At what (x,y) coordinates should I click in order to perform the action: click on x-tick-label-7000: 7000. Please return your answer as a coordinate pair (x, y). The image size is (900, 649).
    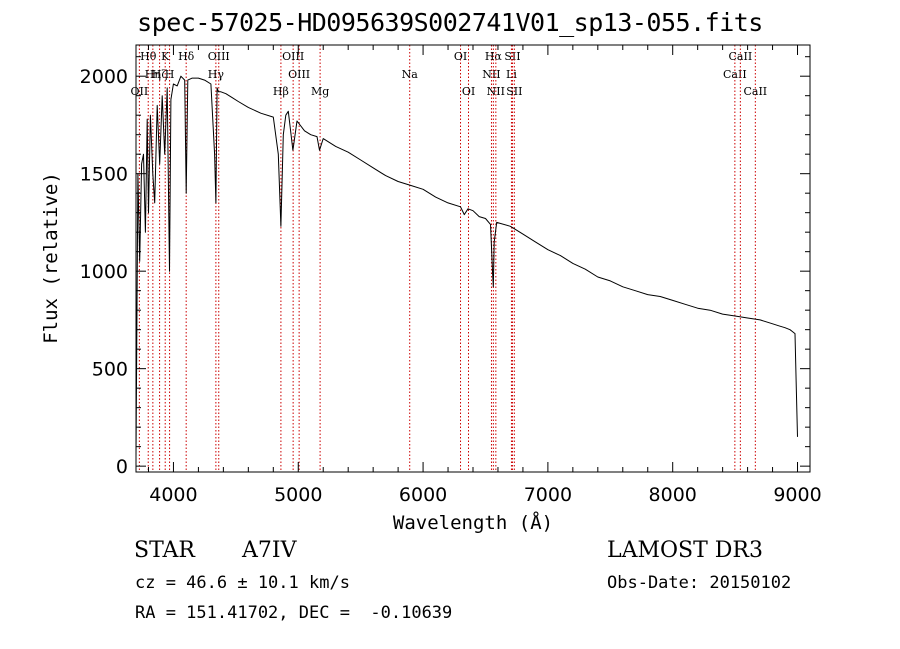
    Looking at the image, I should click on (548, 495).